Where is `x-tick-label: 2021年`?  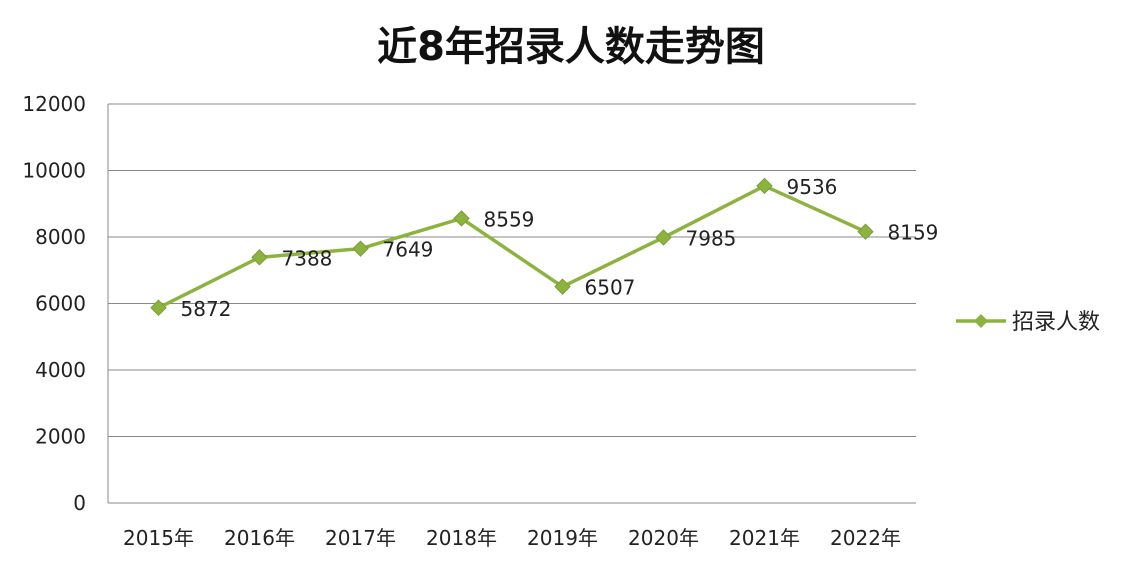
x-tick-label: 2021年 is located at coordinates (764, 538).